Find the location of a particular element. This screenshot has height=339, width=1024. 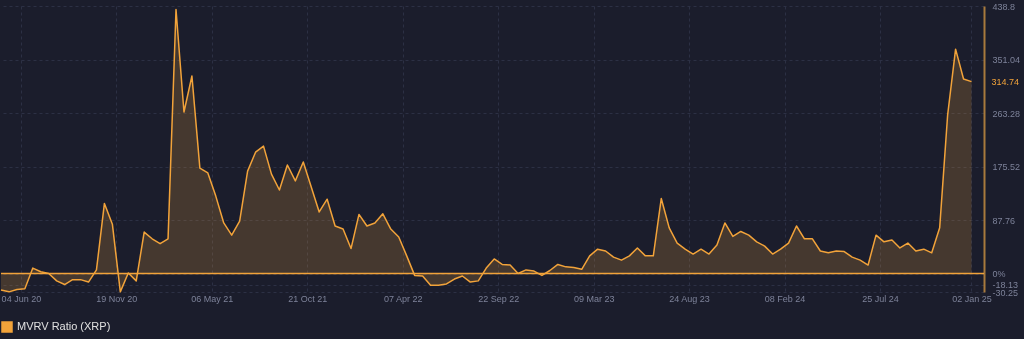

x-tick-label: 24 Aug 23 is located at coordinates (689, 298).